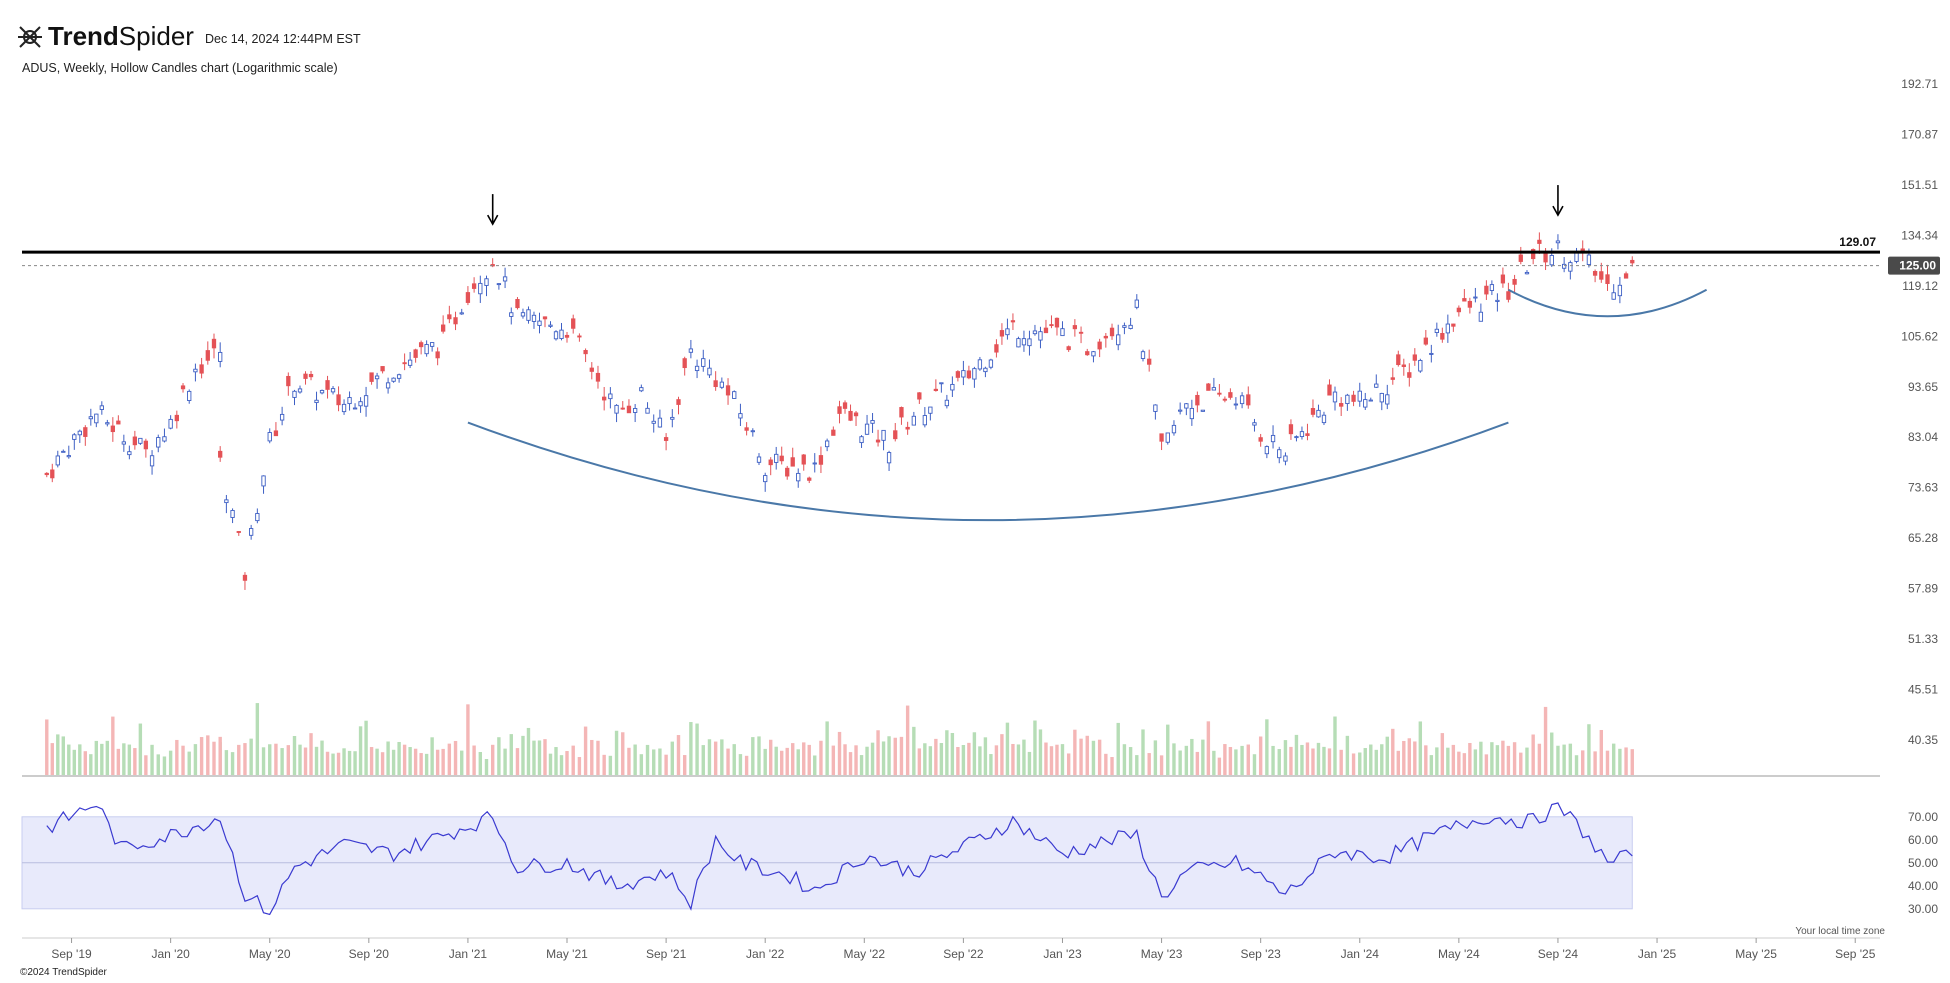  I want to click on time-tick-label: Jan '20, so click(170, 954).